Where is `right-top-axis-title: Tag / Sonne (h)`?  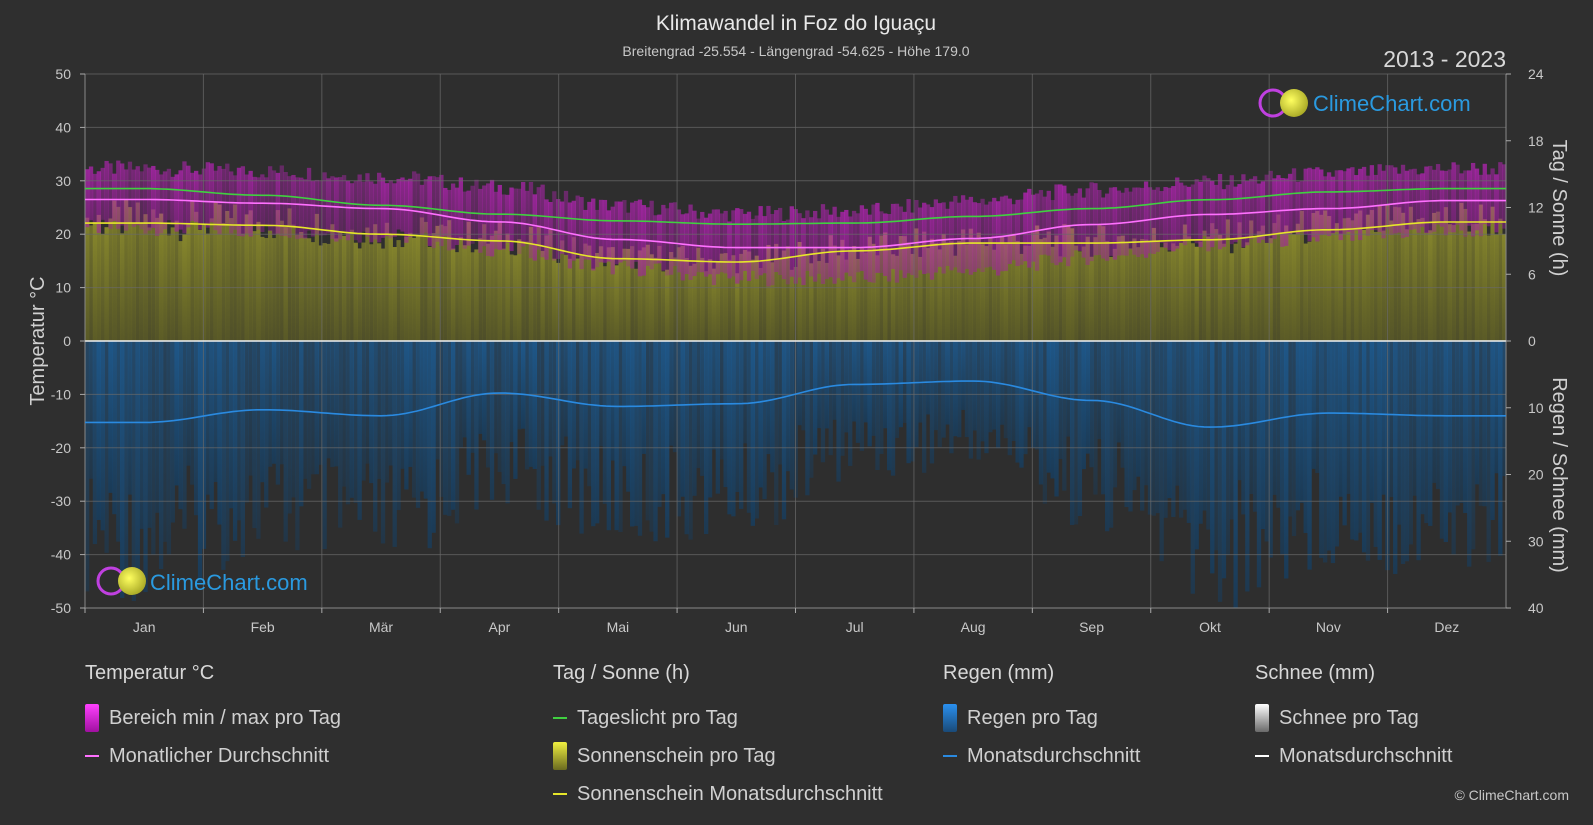
right-top-axis-title: Tag / Sonne (h) is located at coordinates (1559, 208).